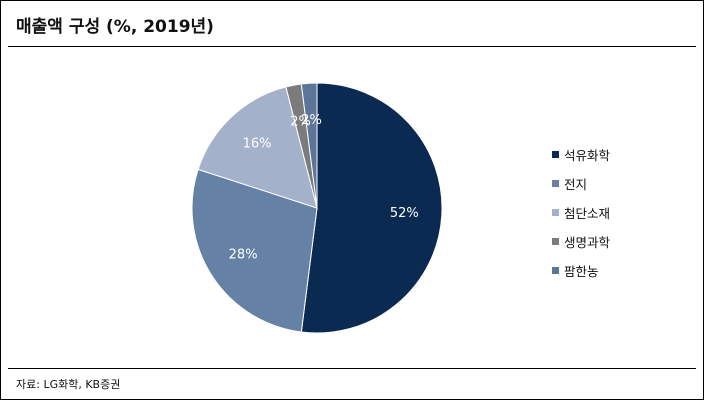  I want to click on legend-label: 전지, so click(576, 184).